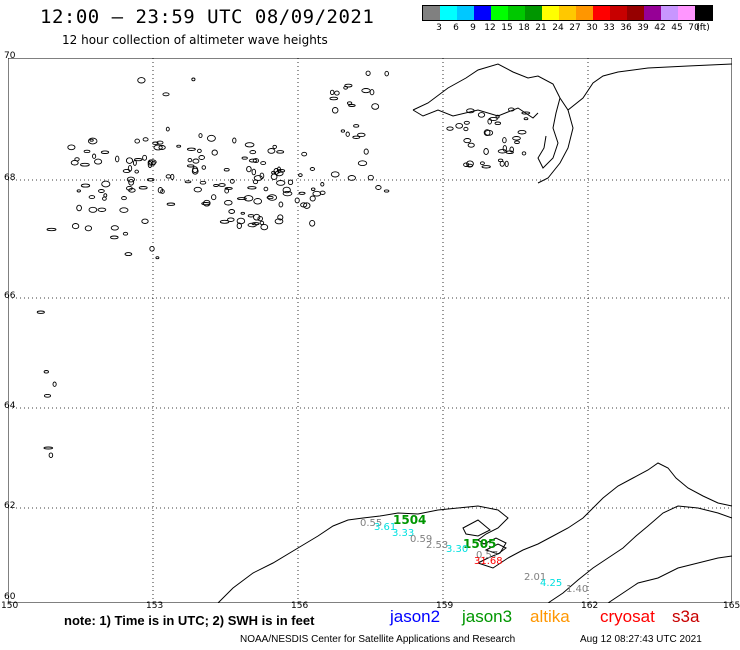 The image size is (740, 650). What do you see at coordinates (10, 597) in the screenshot?
I see `latitude-label: 60` at bounding box center [10, 597].